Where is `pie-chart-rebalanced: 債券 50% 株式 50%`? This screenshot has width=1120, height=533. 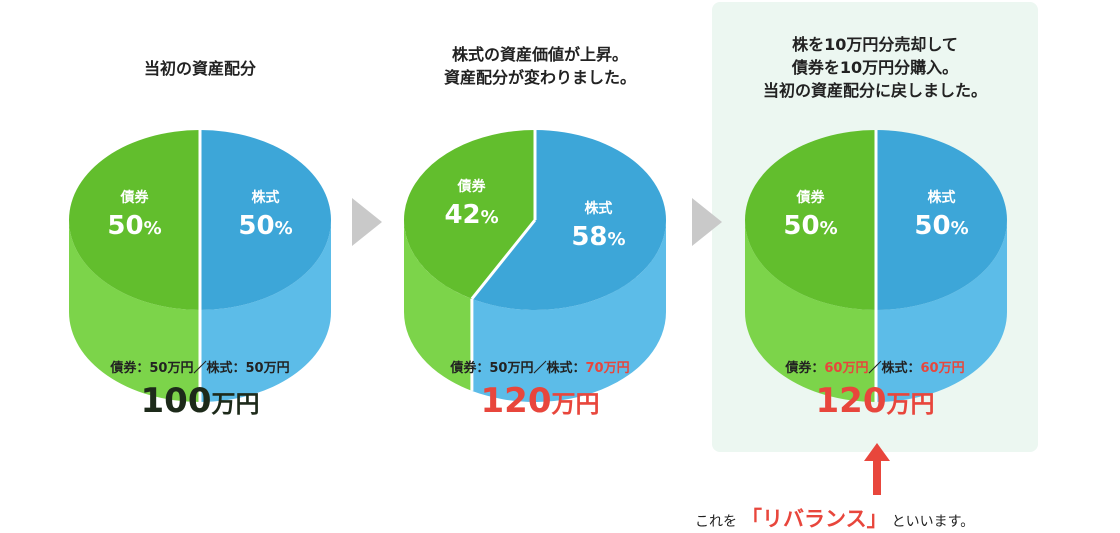
pie-chart-rebalanced: 債券 50% 株式 50% is located at coordinates (876, 266).